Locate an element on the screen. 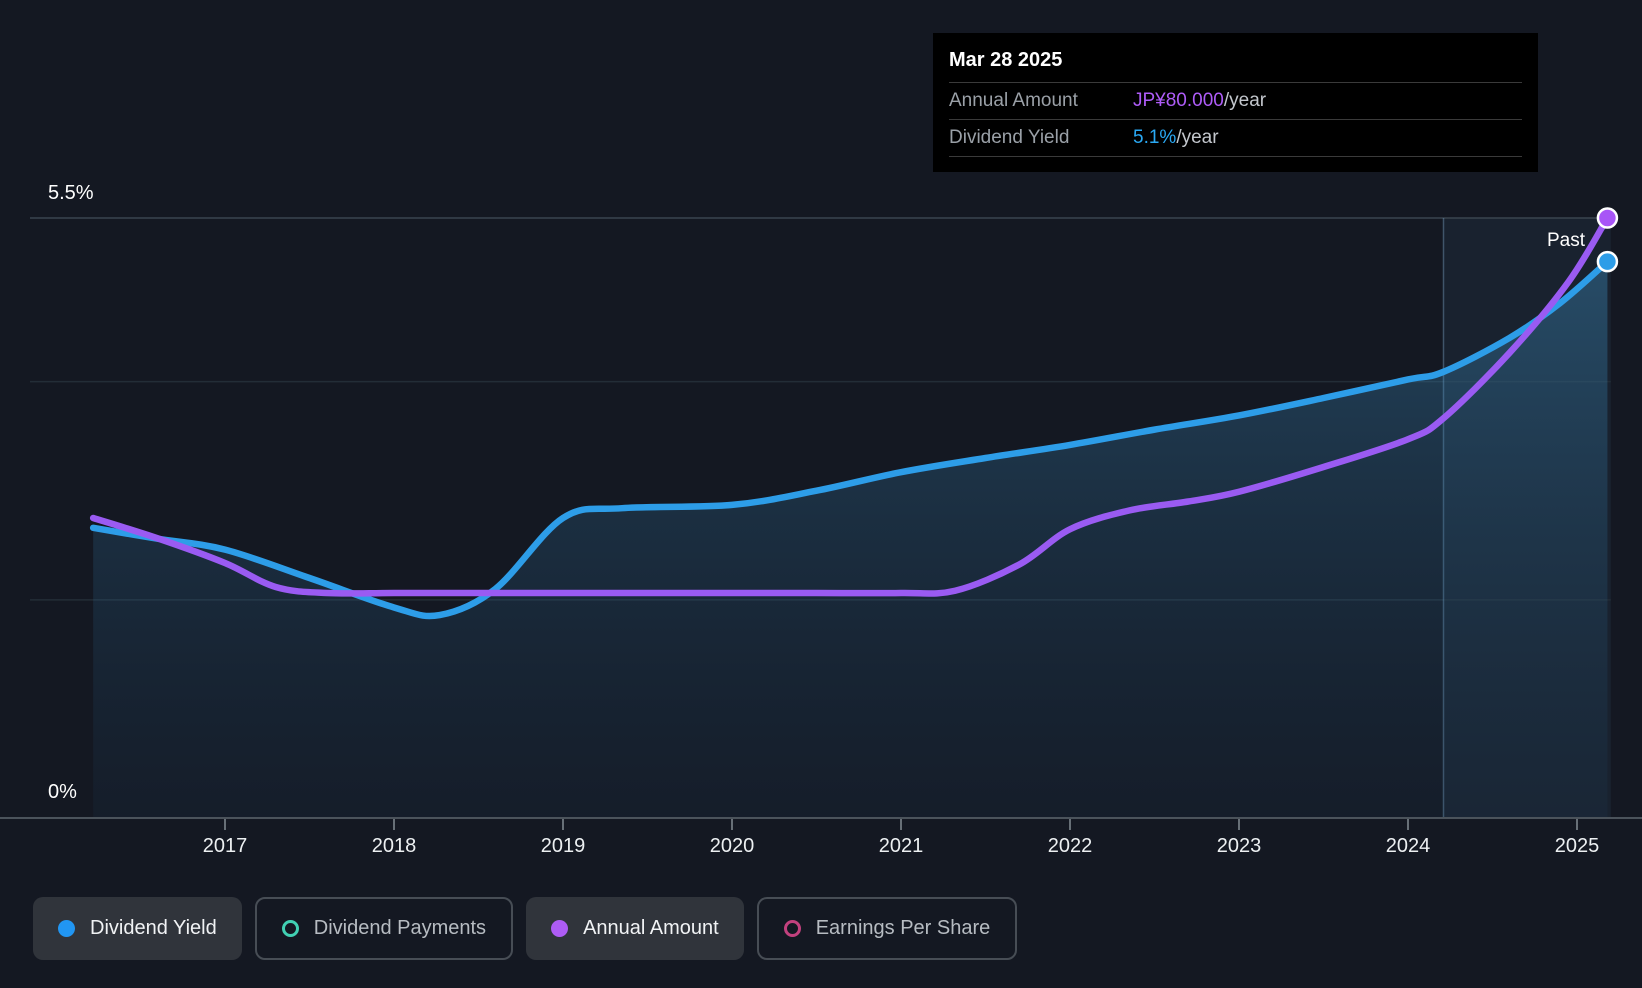  x-axis-label: 2020 is located at coordinates (732, 846).